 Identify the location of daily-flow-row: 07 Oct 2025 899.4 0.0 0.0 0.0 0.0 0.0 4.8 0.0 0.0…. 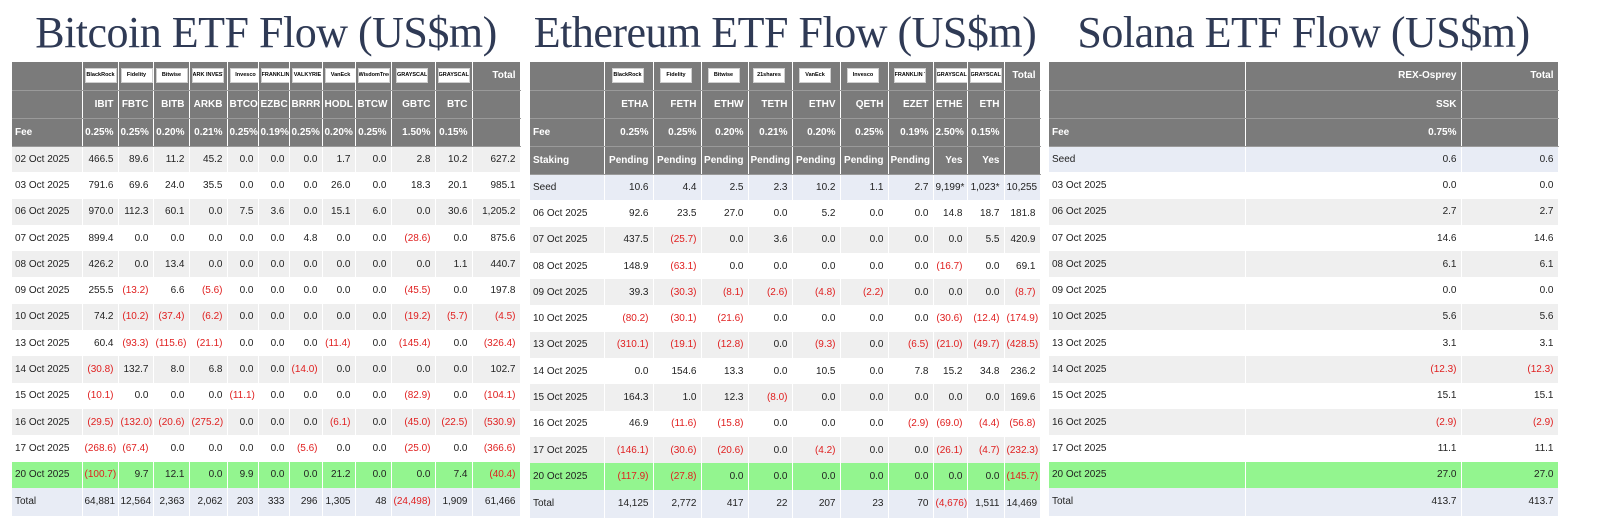
(266, 238).